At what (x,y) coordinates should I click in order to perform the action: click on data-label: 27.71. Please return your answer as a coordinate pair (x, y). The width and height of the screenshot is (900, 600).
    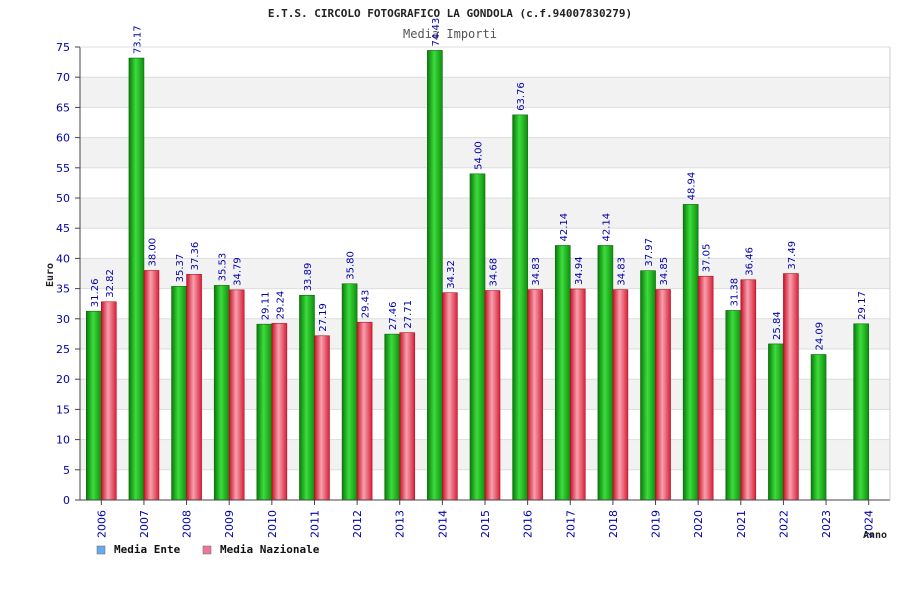
    Looking at the image, I should click on (408, 314).